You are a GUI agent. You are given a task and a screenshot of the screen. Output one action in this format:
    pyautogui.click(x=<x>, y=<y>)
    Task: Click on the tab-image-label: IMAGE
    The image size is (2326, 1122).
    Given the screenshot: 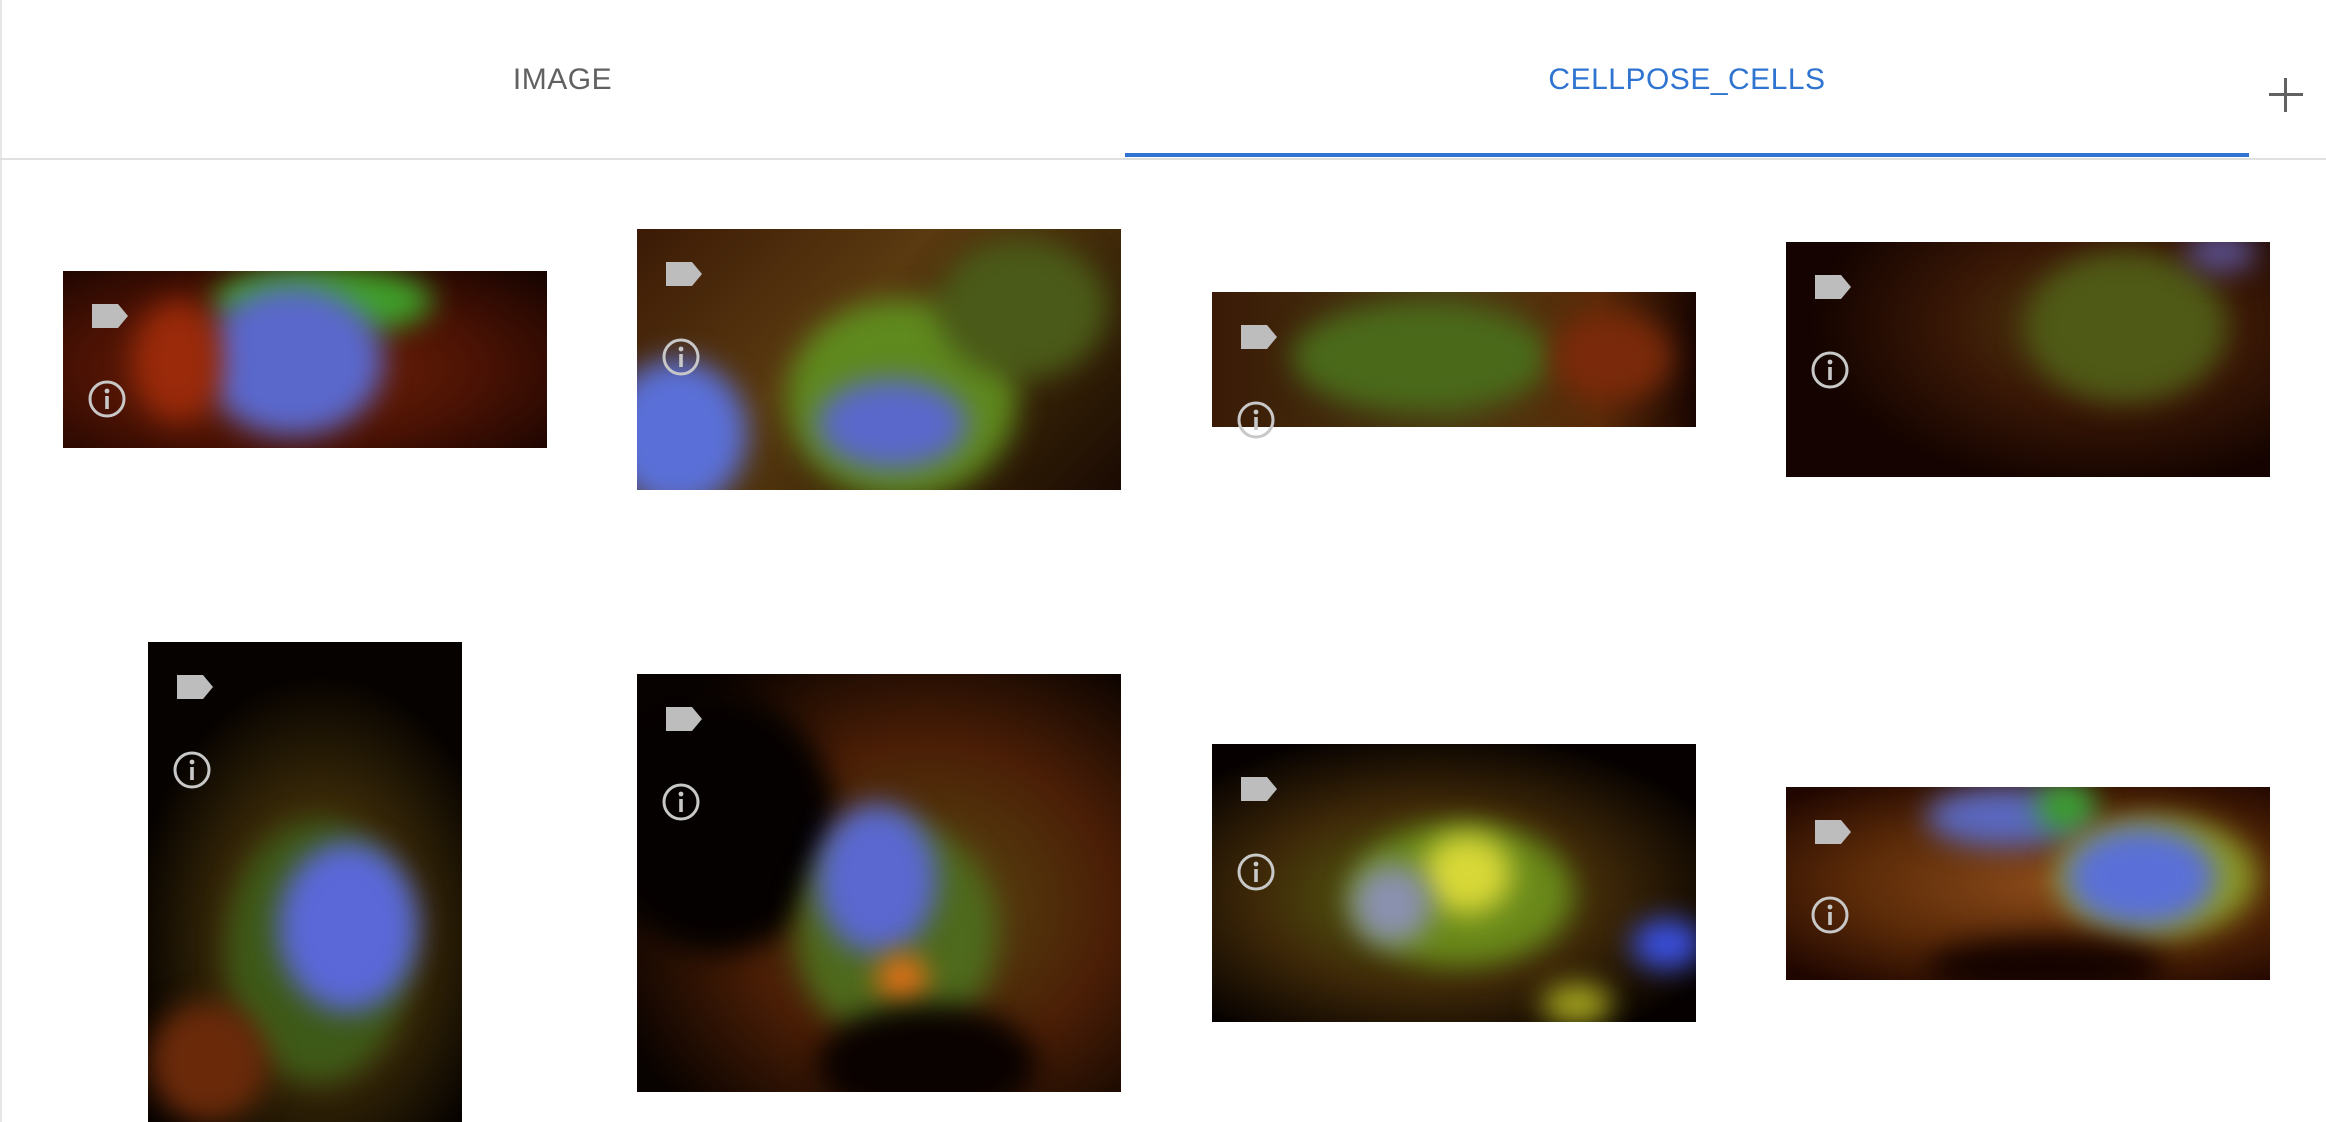 What is the action you would take?
    pyautogui.click(x=562, y=79)
    